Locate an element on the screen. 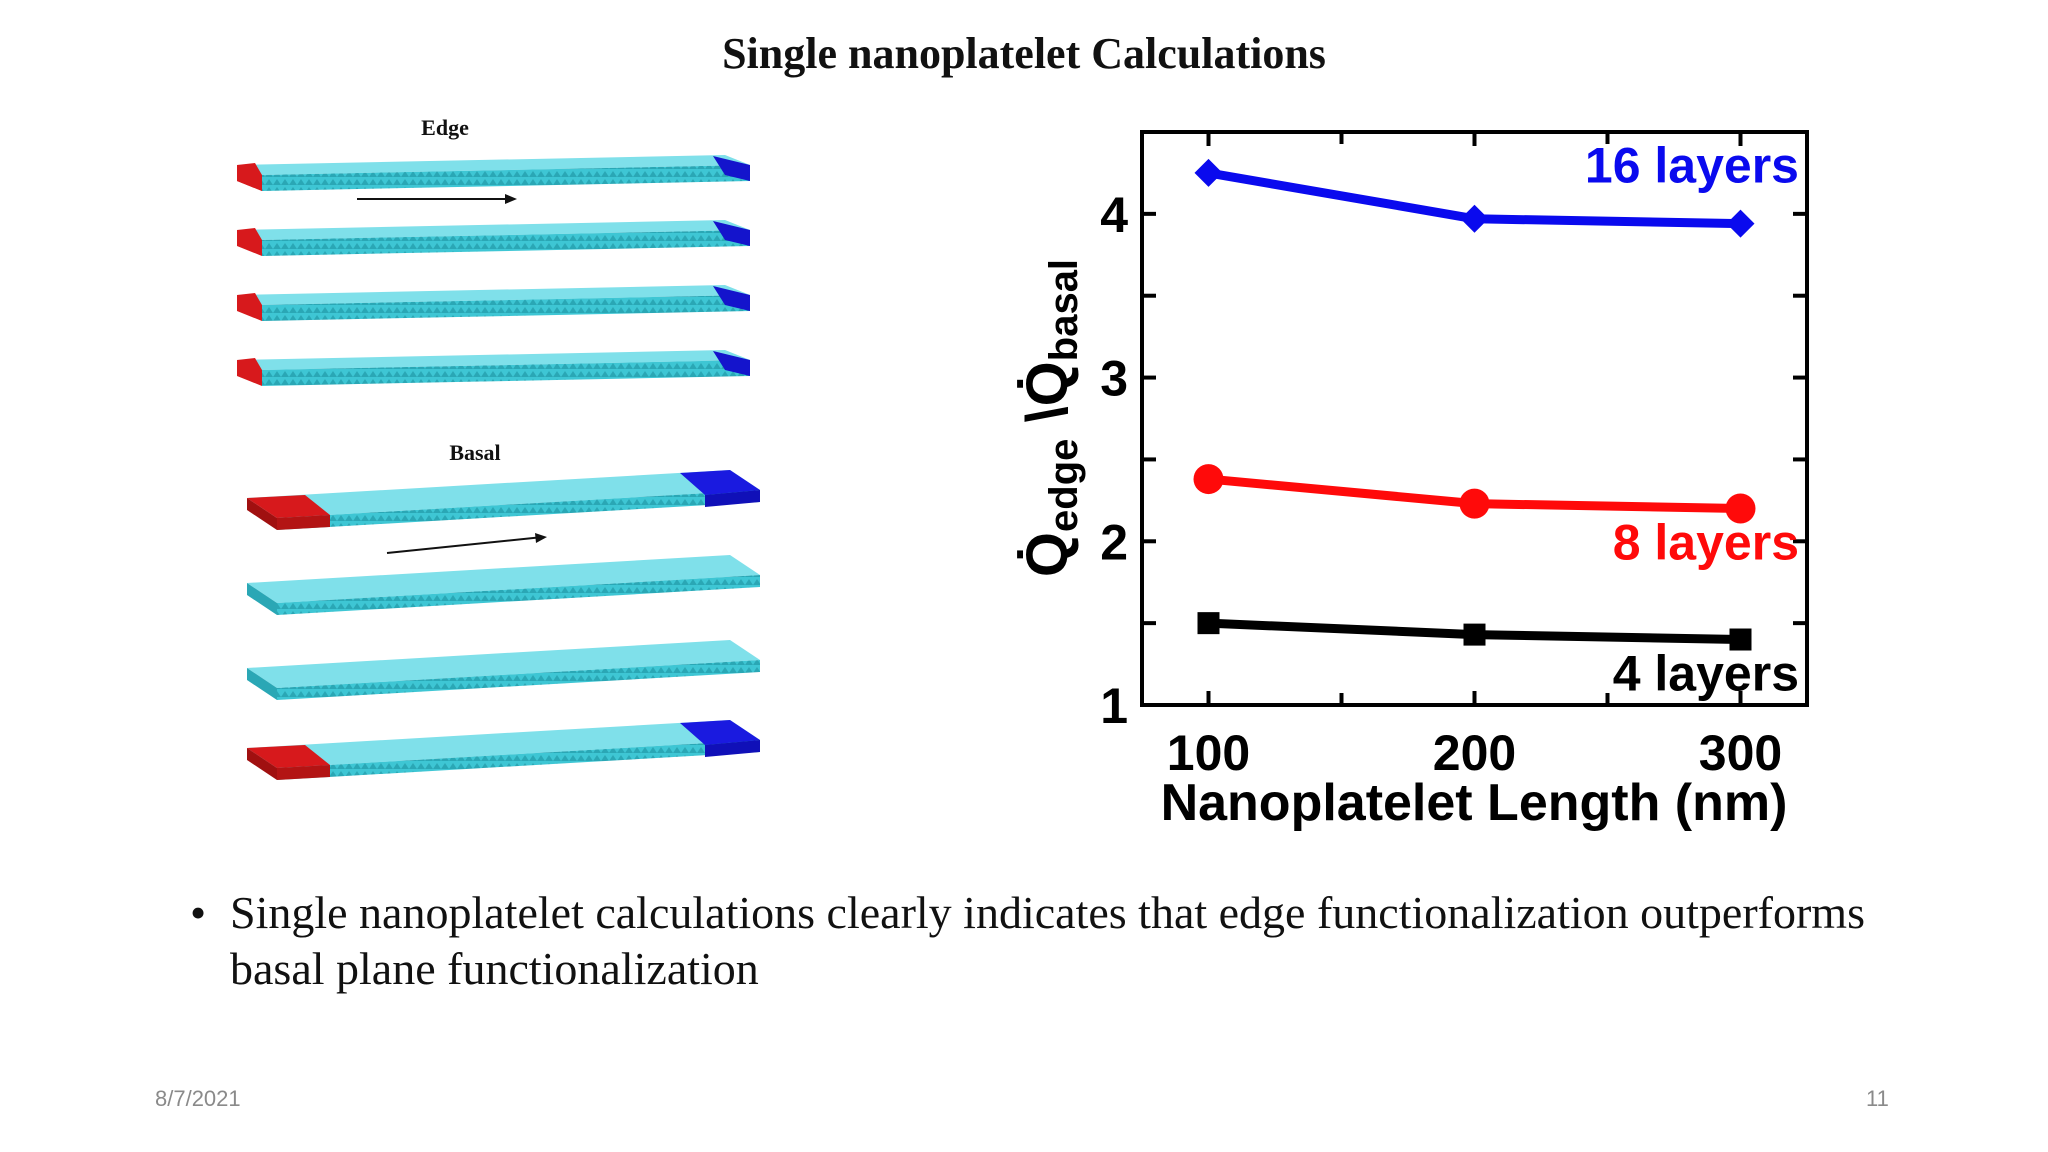 The image size is (2048, 1152). basal-arrow is located at coordinates (466, 543).